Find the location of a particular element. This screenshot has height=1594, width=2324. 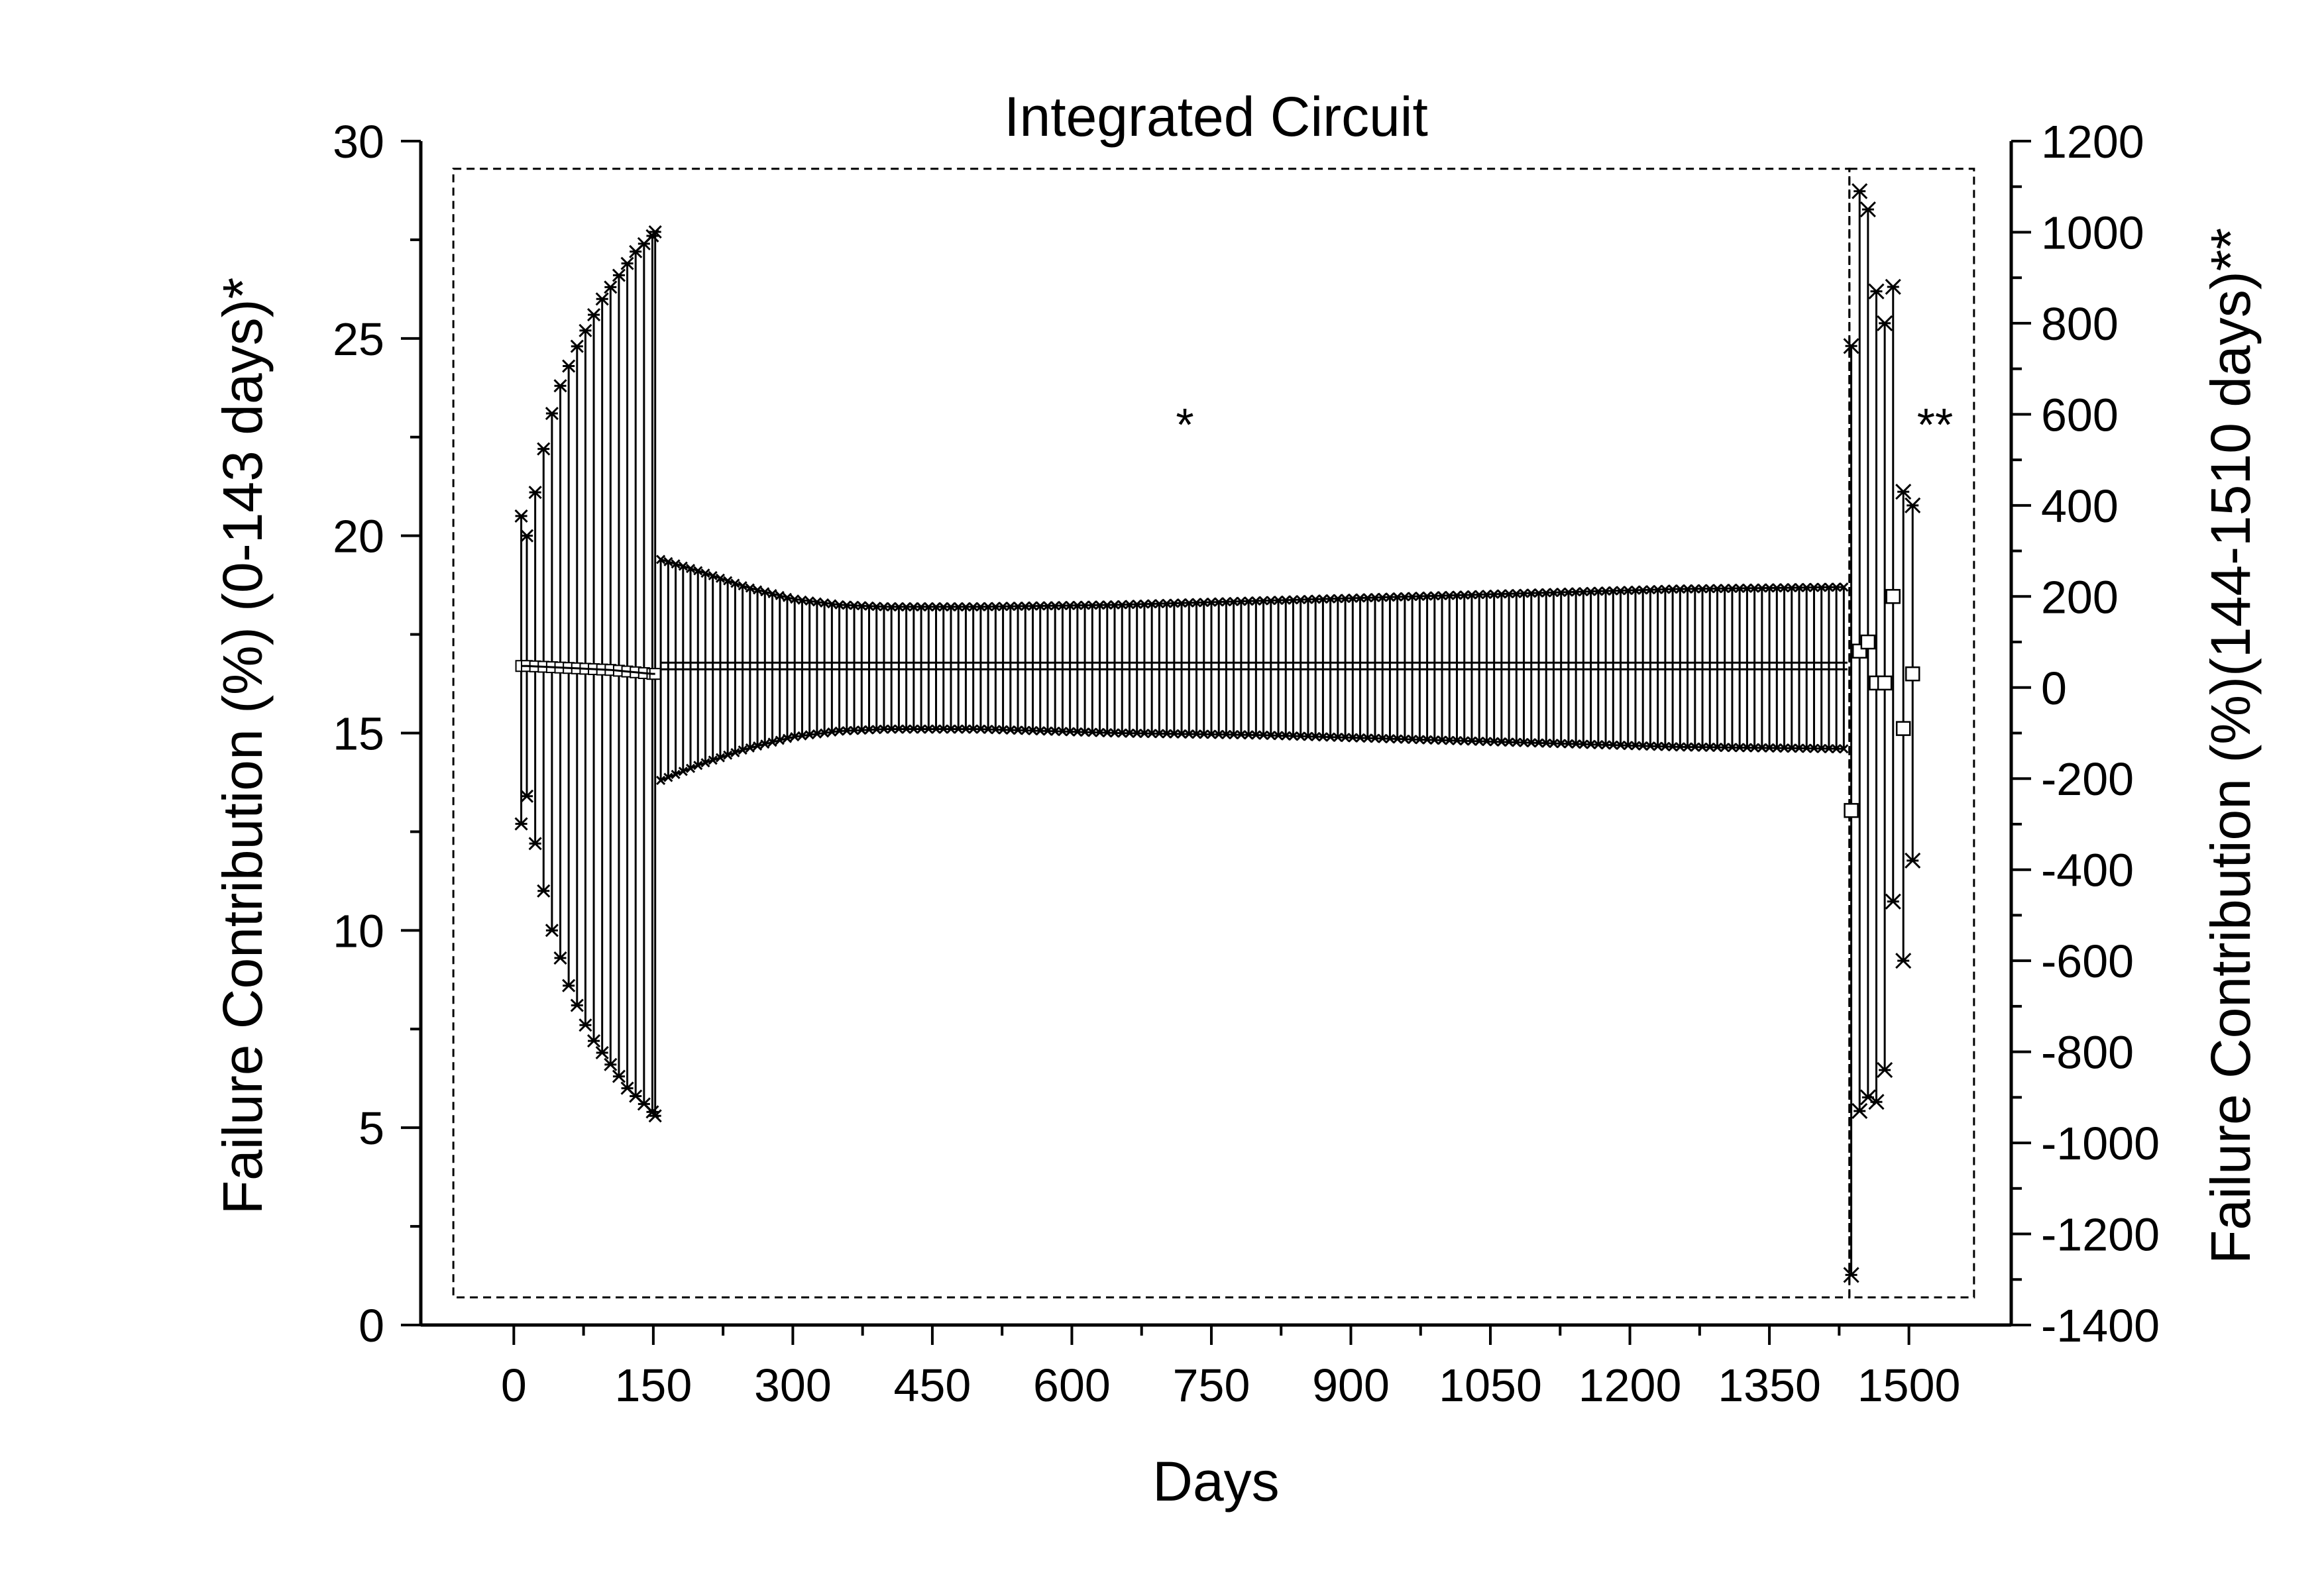

y-left-tick-label: 5 is located at coordinates (371, 1128).